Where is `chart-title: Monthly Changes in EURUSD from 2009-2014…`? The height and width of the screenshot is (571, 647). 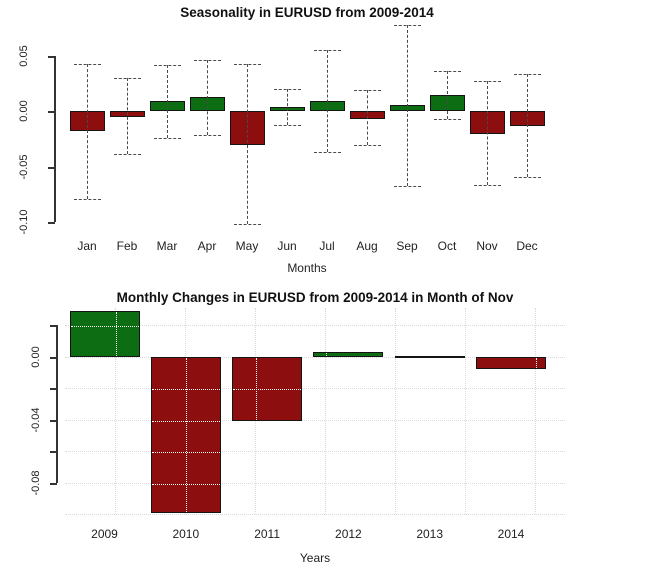 chart-title: Monthly Changes in EURUSD from 2009-2014… is located at coordinates (315, 297).